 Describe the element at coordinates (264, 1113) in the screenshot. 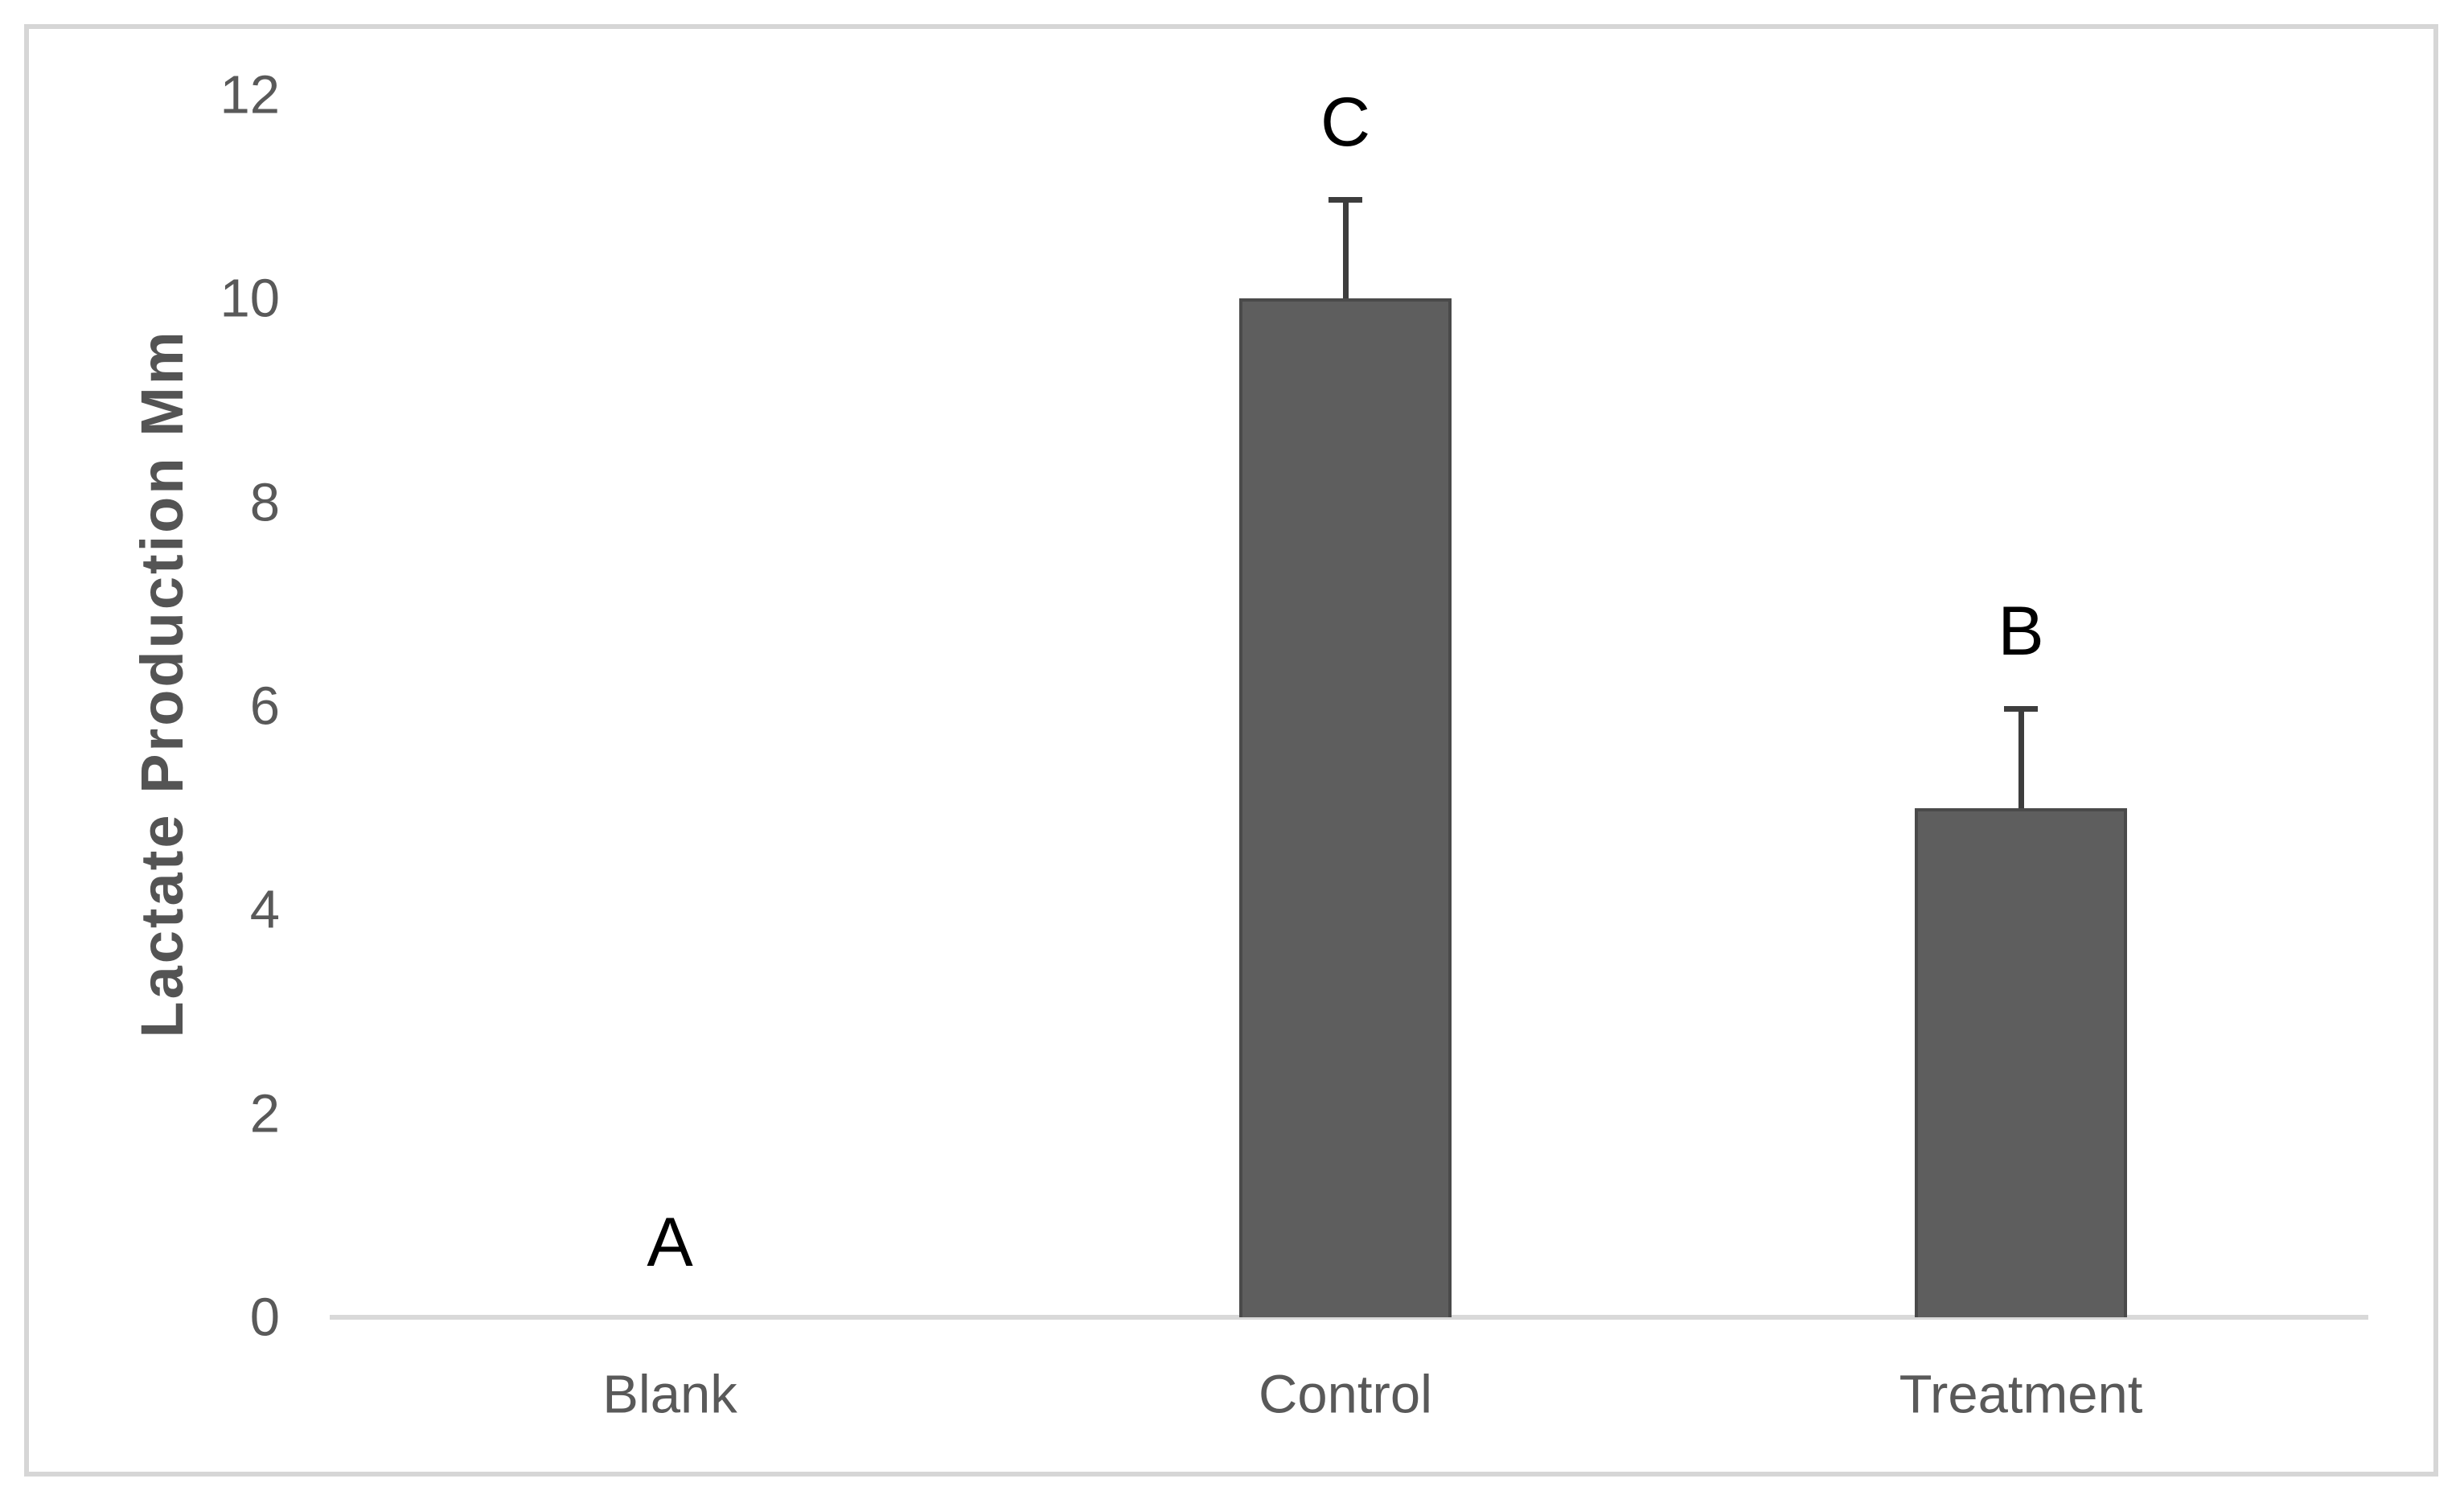

I see `y-tick-label-2: 2` at that location.